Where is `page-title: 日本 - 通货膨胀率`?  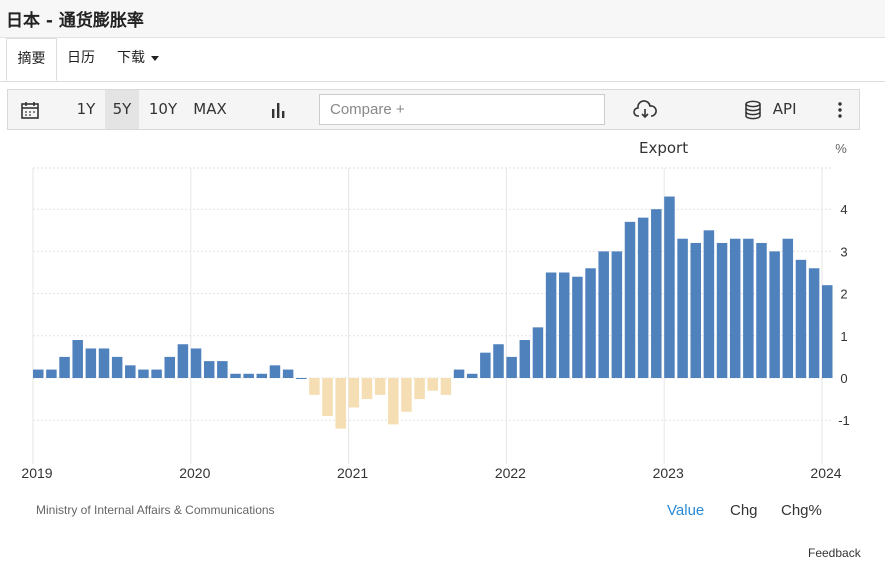 page-title: 日本 - 通货膨胀率 is located at coordinates (75, 21).